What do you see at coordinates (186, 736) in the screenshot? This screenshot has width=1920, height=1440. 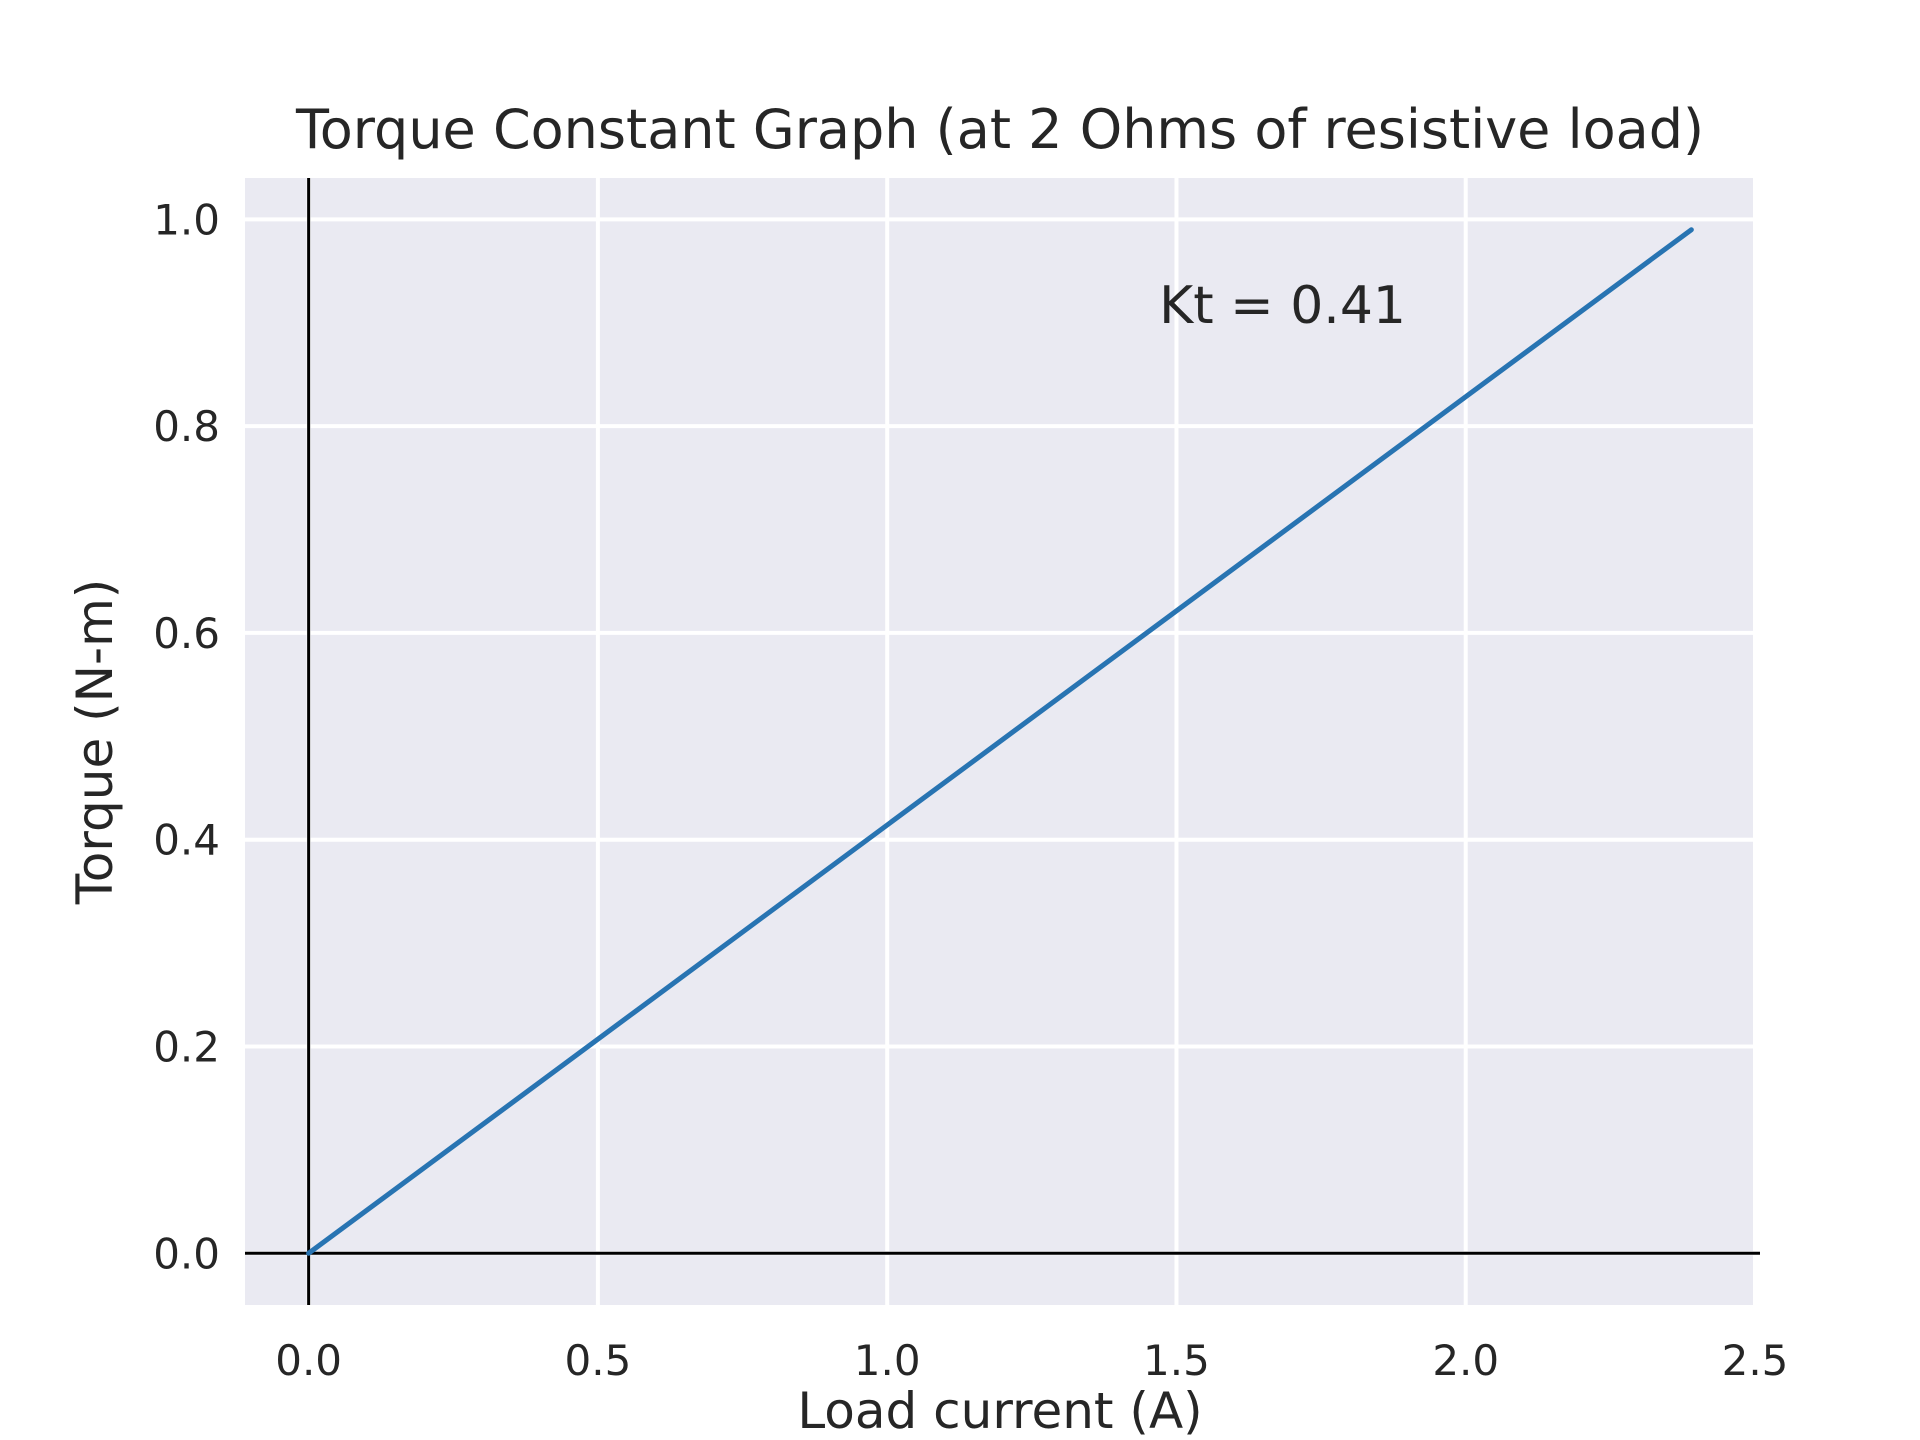 I see `y-tick-labels: 0.0 0.2 0.4 0.6 0.8 1.0` at bounding box center [186, 736].